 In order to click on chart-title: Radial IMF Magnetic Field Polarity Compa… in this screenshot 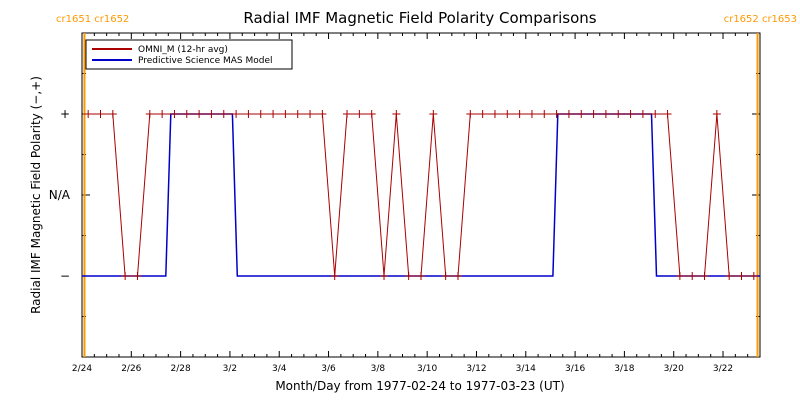, I will do `click(419, 18)`.